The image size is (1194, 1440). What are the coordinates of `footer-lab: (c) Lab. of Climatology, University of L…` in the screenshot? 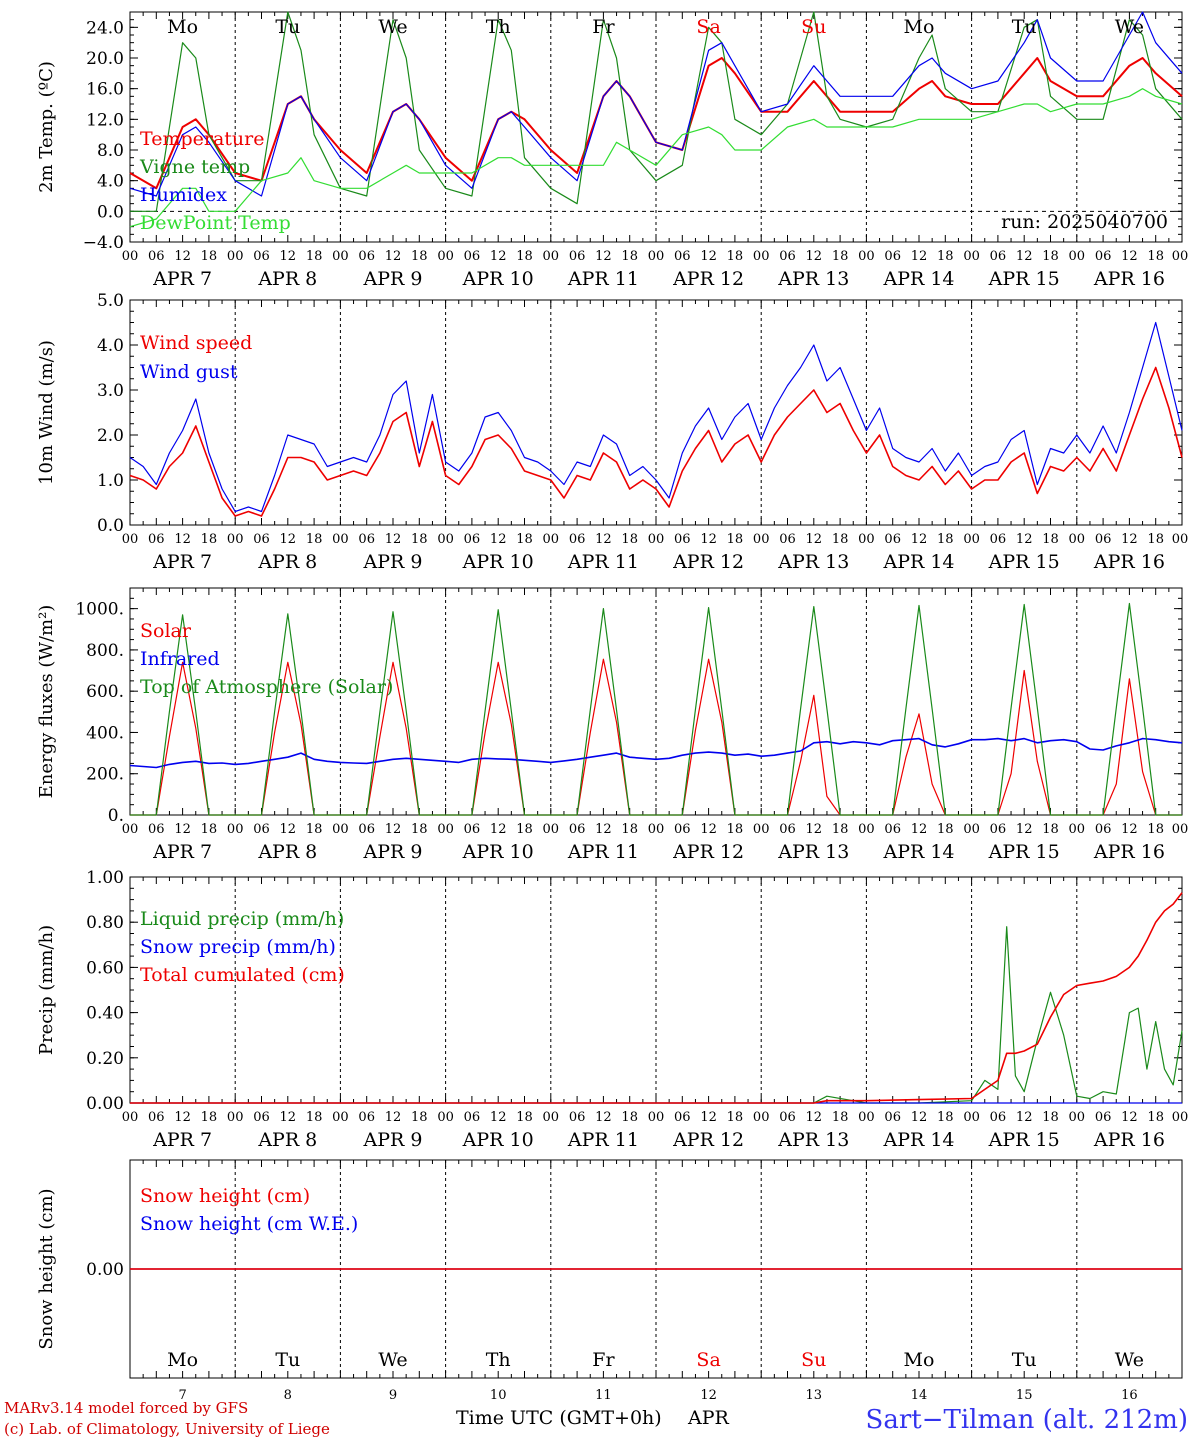 It's located at (167, 1429).